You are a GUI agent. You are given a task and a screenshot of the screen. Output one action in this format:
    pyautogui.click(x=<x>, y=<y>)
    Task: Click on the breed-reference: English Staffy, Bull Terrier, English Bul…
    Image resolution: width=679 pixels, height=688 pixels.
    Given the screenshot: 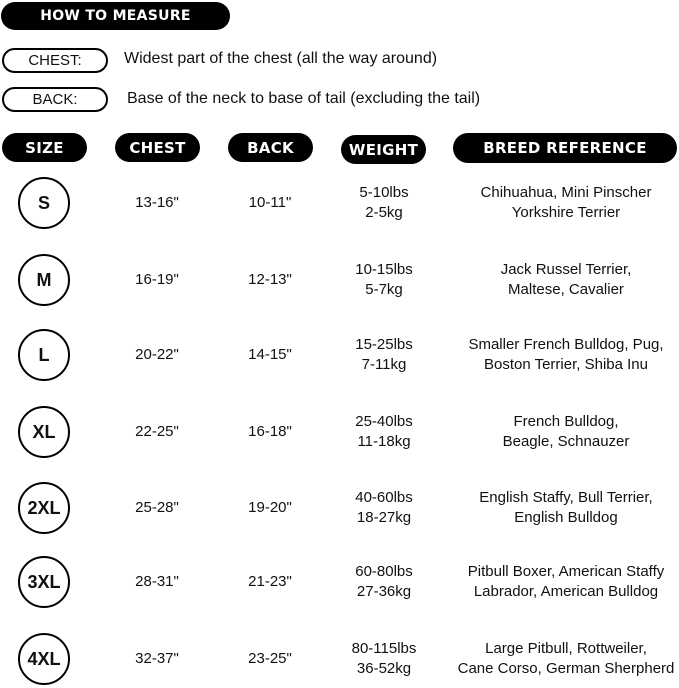 What is the action you would take?
    pyautogui.click(x=565, y=508)
    